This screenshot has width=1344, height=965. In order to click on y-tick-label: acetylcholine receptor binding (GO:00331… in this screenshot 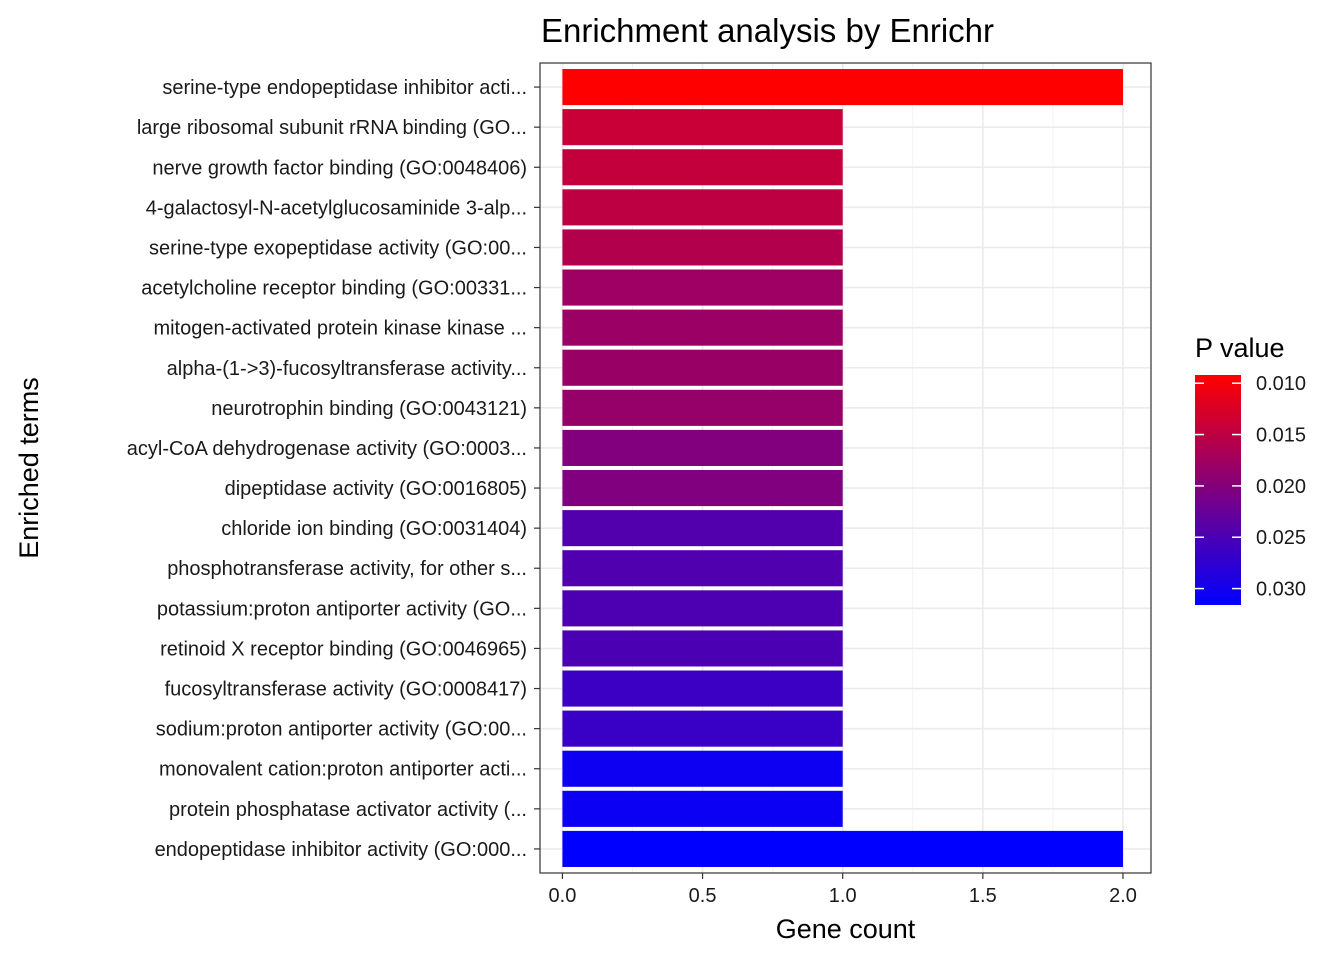, I will do `click(334, 289)`.